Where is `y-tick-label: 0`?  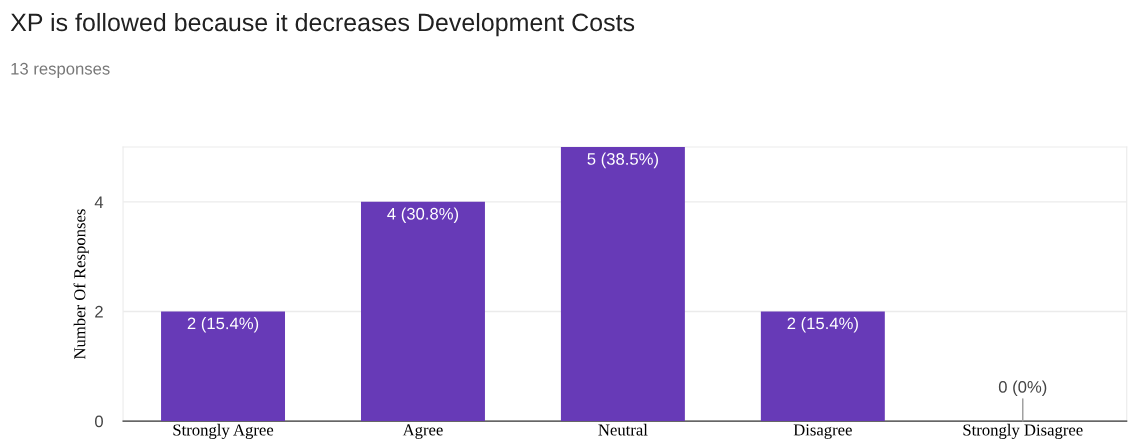 y-tick-label: 0 is located at coordinates (99, 421).